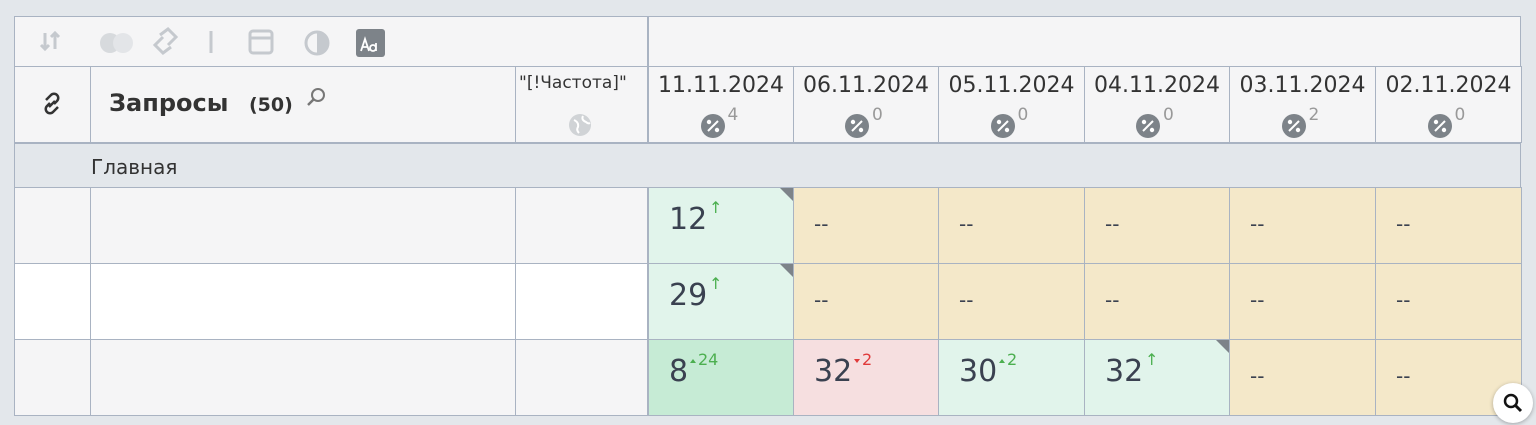  What do you see at coordinates (720, 377) in the screenshot?
I see `position-cell: 8 24` at bounding box center [720, 377].